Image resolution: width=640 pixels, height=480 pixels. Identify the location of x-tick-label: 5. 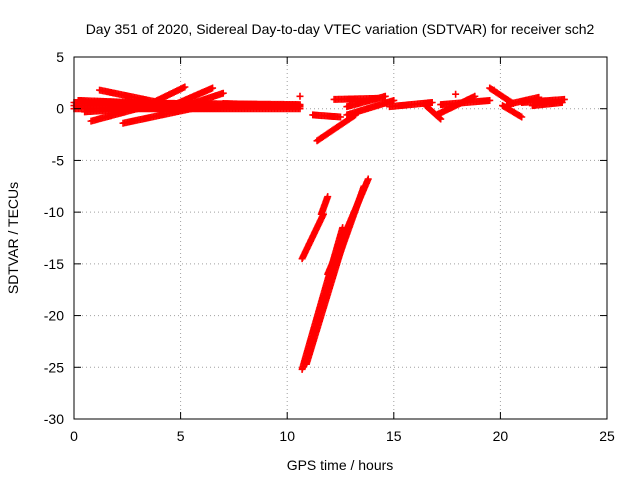
(181, 436).